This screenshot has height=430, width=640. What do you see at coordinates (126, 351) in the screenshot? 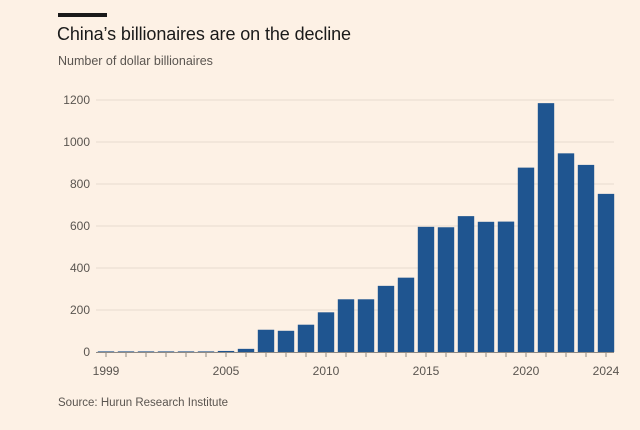
I see `bar-2000` at bounding box center [126, 351].